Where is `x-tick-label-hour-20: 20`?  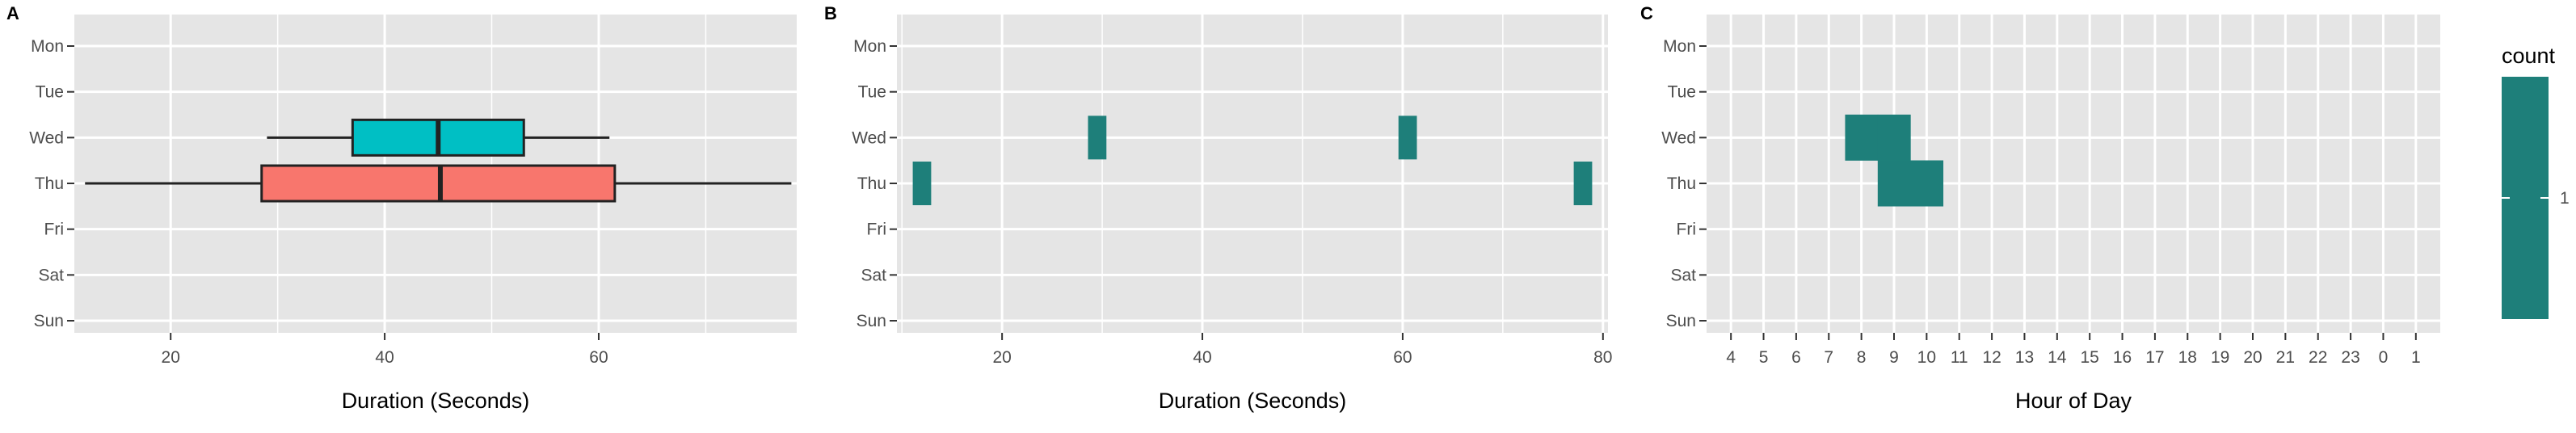 x-tick-label-hour-20: 20 is located at coordinates (2252, 357).